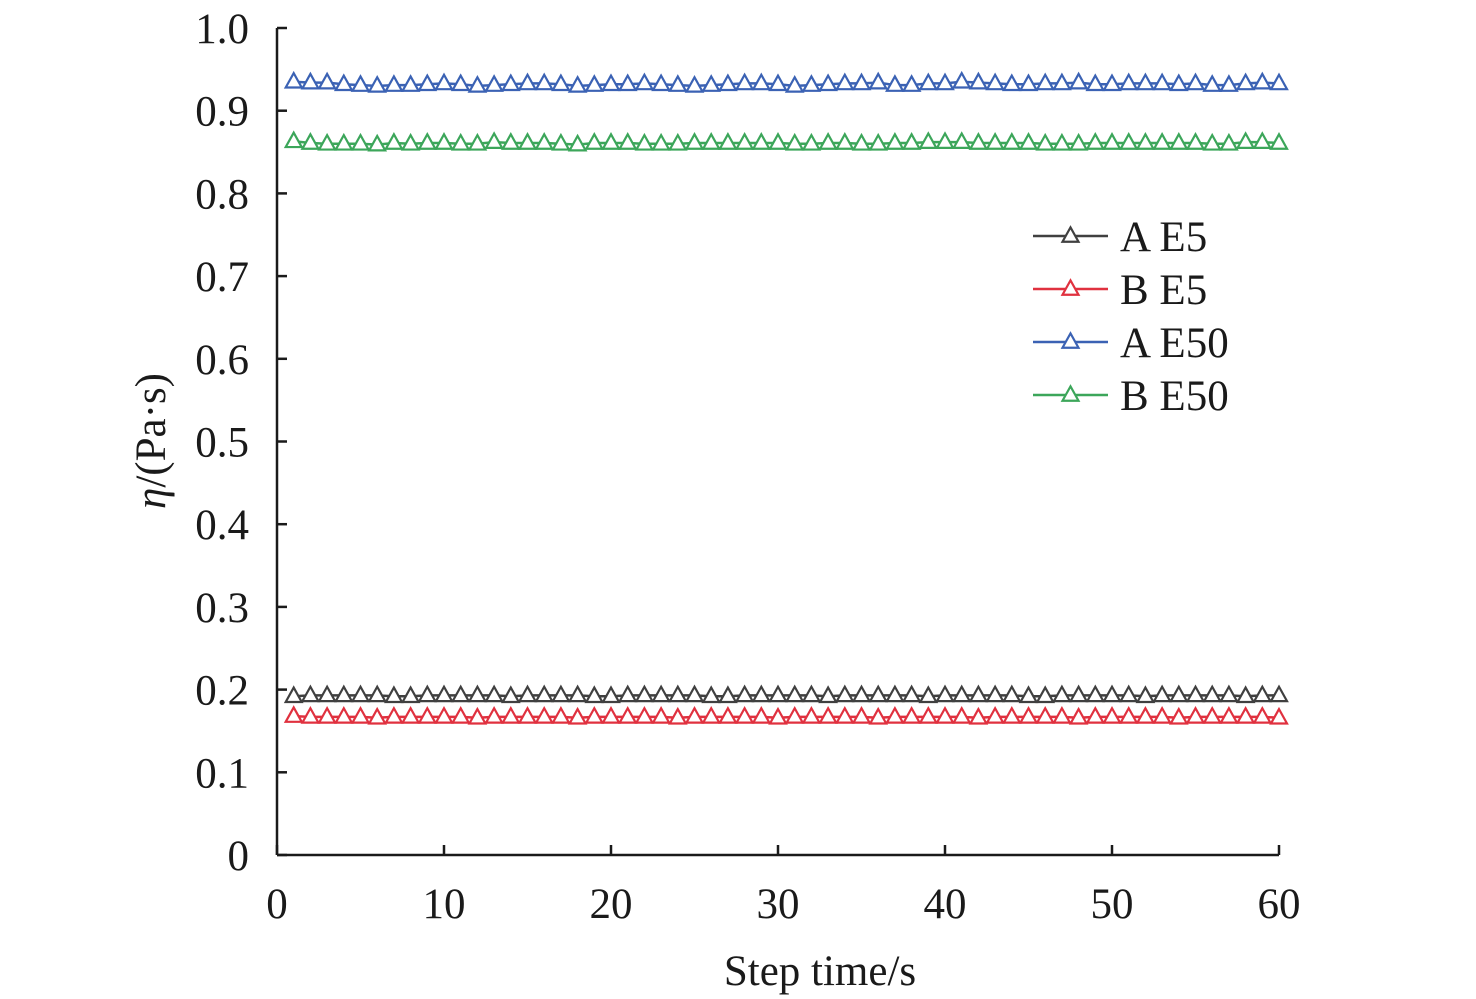  I want to click on legend-label: A E50, so click(1174, 343).